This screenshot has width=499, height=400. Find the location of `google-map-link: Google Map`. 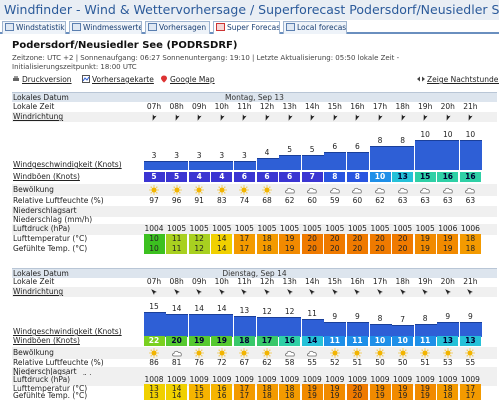

google-map-link: Google Map is located at coordinates (187, 79).